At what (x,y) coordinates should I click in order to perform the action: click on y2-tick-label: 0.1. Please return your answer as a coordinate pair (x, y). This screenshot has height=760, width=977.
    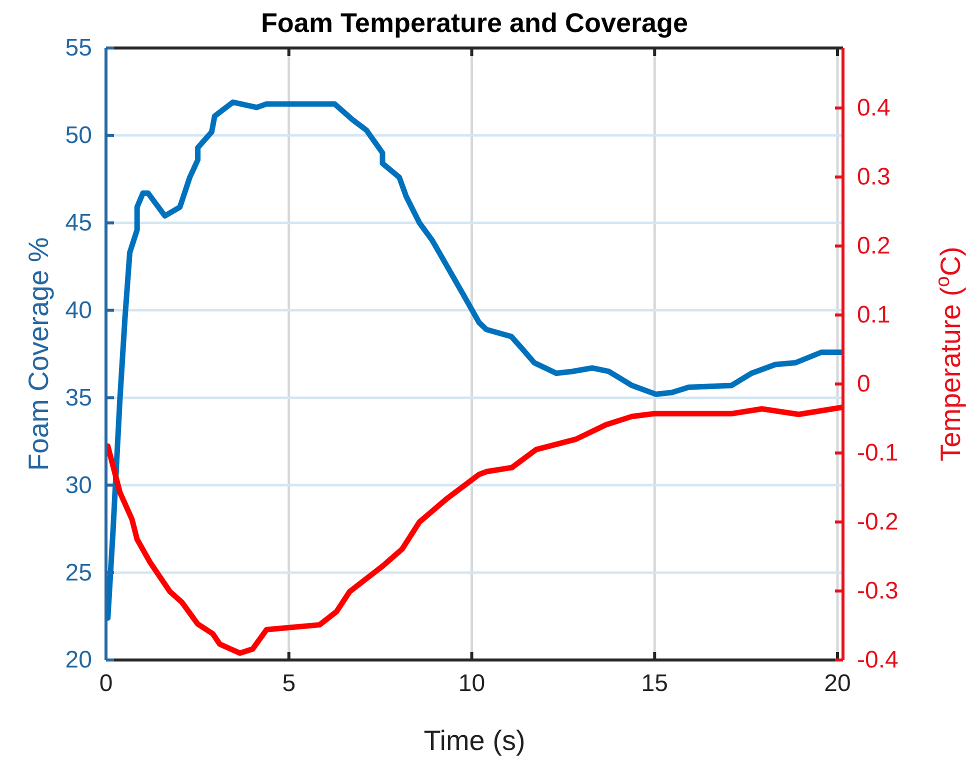
    Looking at the image, I should click on (873, 315).